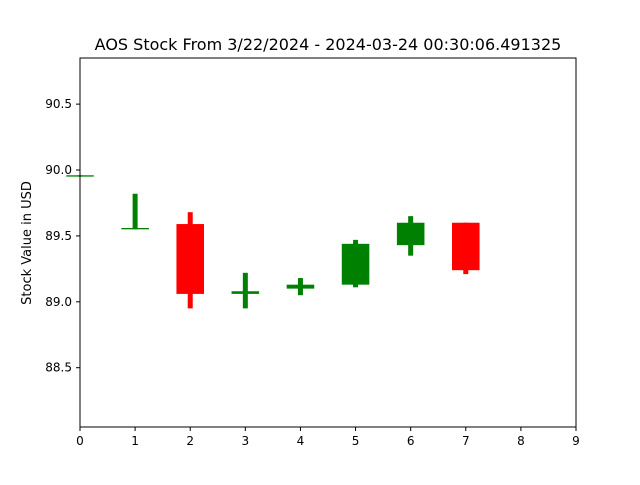 This screenshot has height=485, width=640. Describe the element at coordinates (356, 441) in the screenshot. I see `x-tick-label: 5` at that location.